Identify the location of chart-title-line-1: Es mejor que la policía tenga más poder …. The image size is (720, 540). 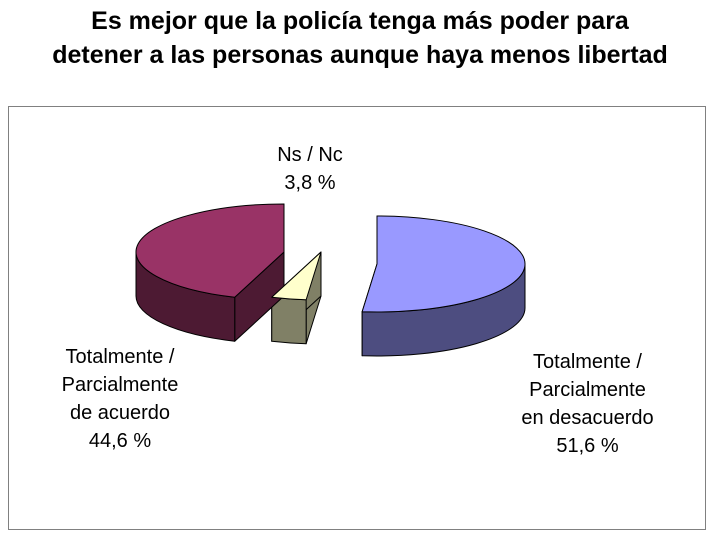
(360, 21).